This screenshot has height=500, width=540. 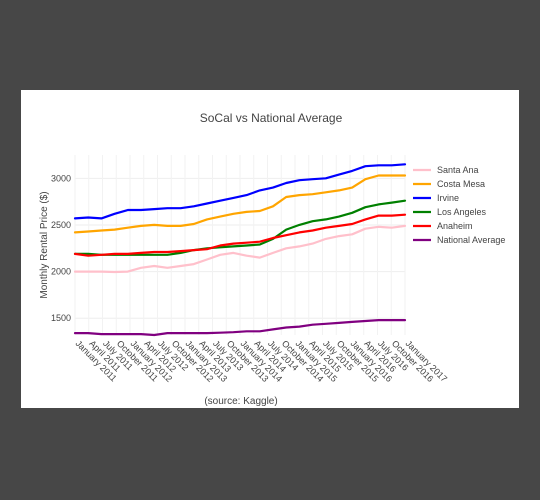 I want to click on legend-item-costa-mesa: Costa Mesa, so click(x=449, y=184).